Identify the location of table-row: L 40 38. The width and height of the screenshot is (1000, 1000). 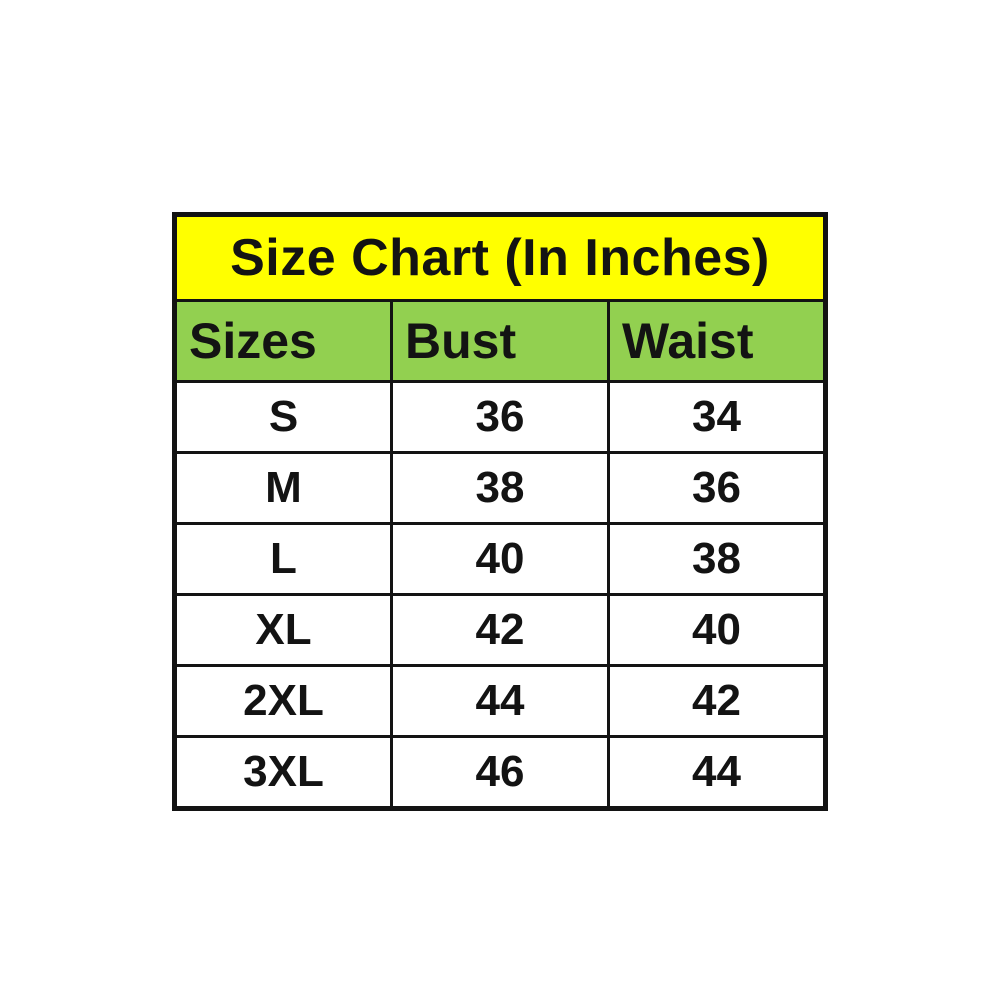
(500, 559).